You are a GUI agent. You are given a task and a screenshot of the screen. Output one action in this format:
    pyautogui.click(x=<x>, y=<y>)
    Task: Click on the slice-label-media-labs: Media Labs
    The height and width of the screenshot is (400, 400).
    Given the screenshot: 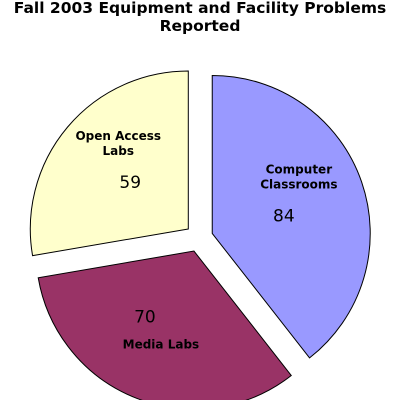 What is the action you would take?
    pyautogui.click(x=161, y=345)
    